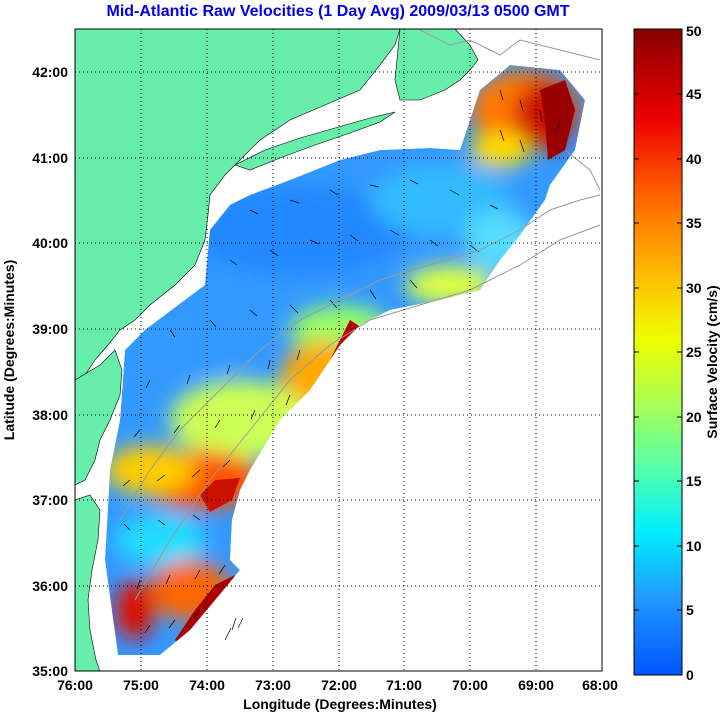 This screenshot has height=714, width=724. What do you see at coordinates (207, 685) in the screenshot?
I see `x-tick-label: 74:00` at bounding box center [207, 685].